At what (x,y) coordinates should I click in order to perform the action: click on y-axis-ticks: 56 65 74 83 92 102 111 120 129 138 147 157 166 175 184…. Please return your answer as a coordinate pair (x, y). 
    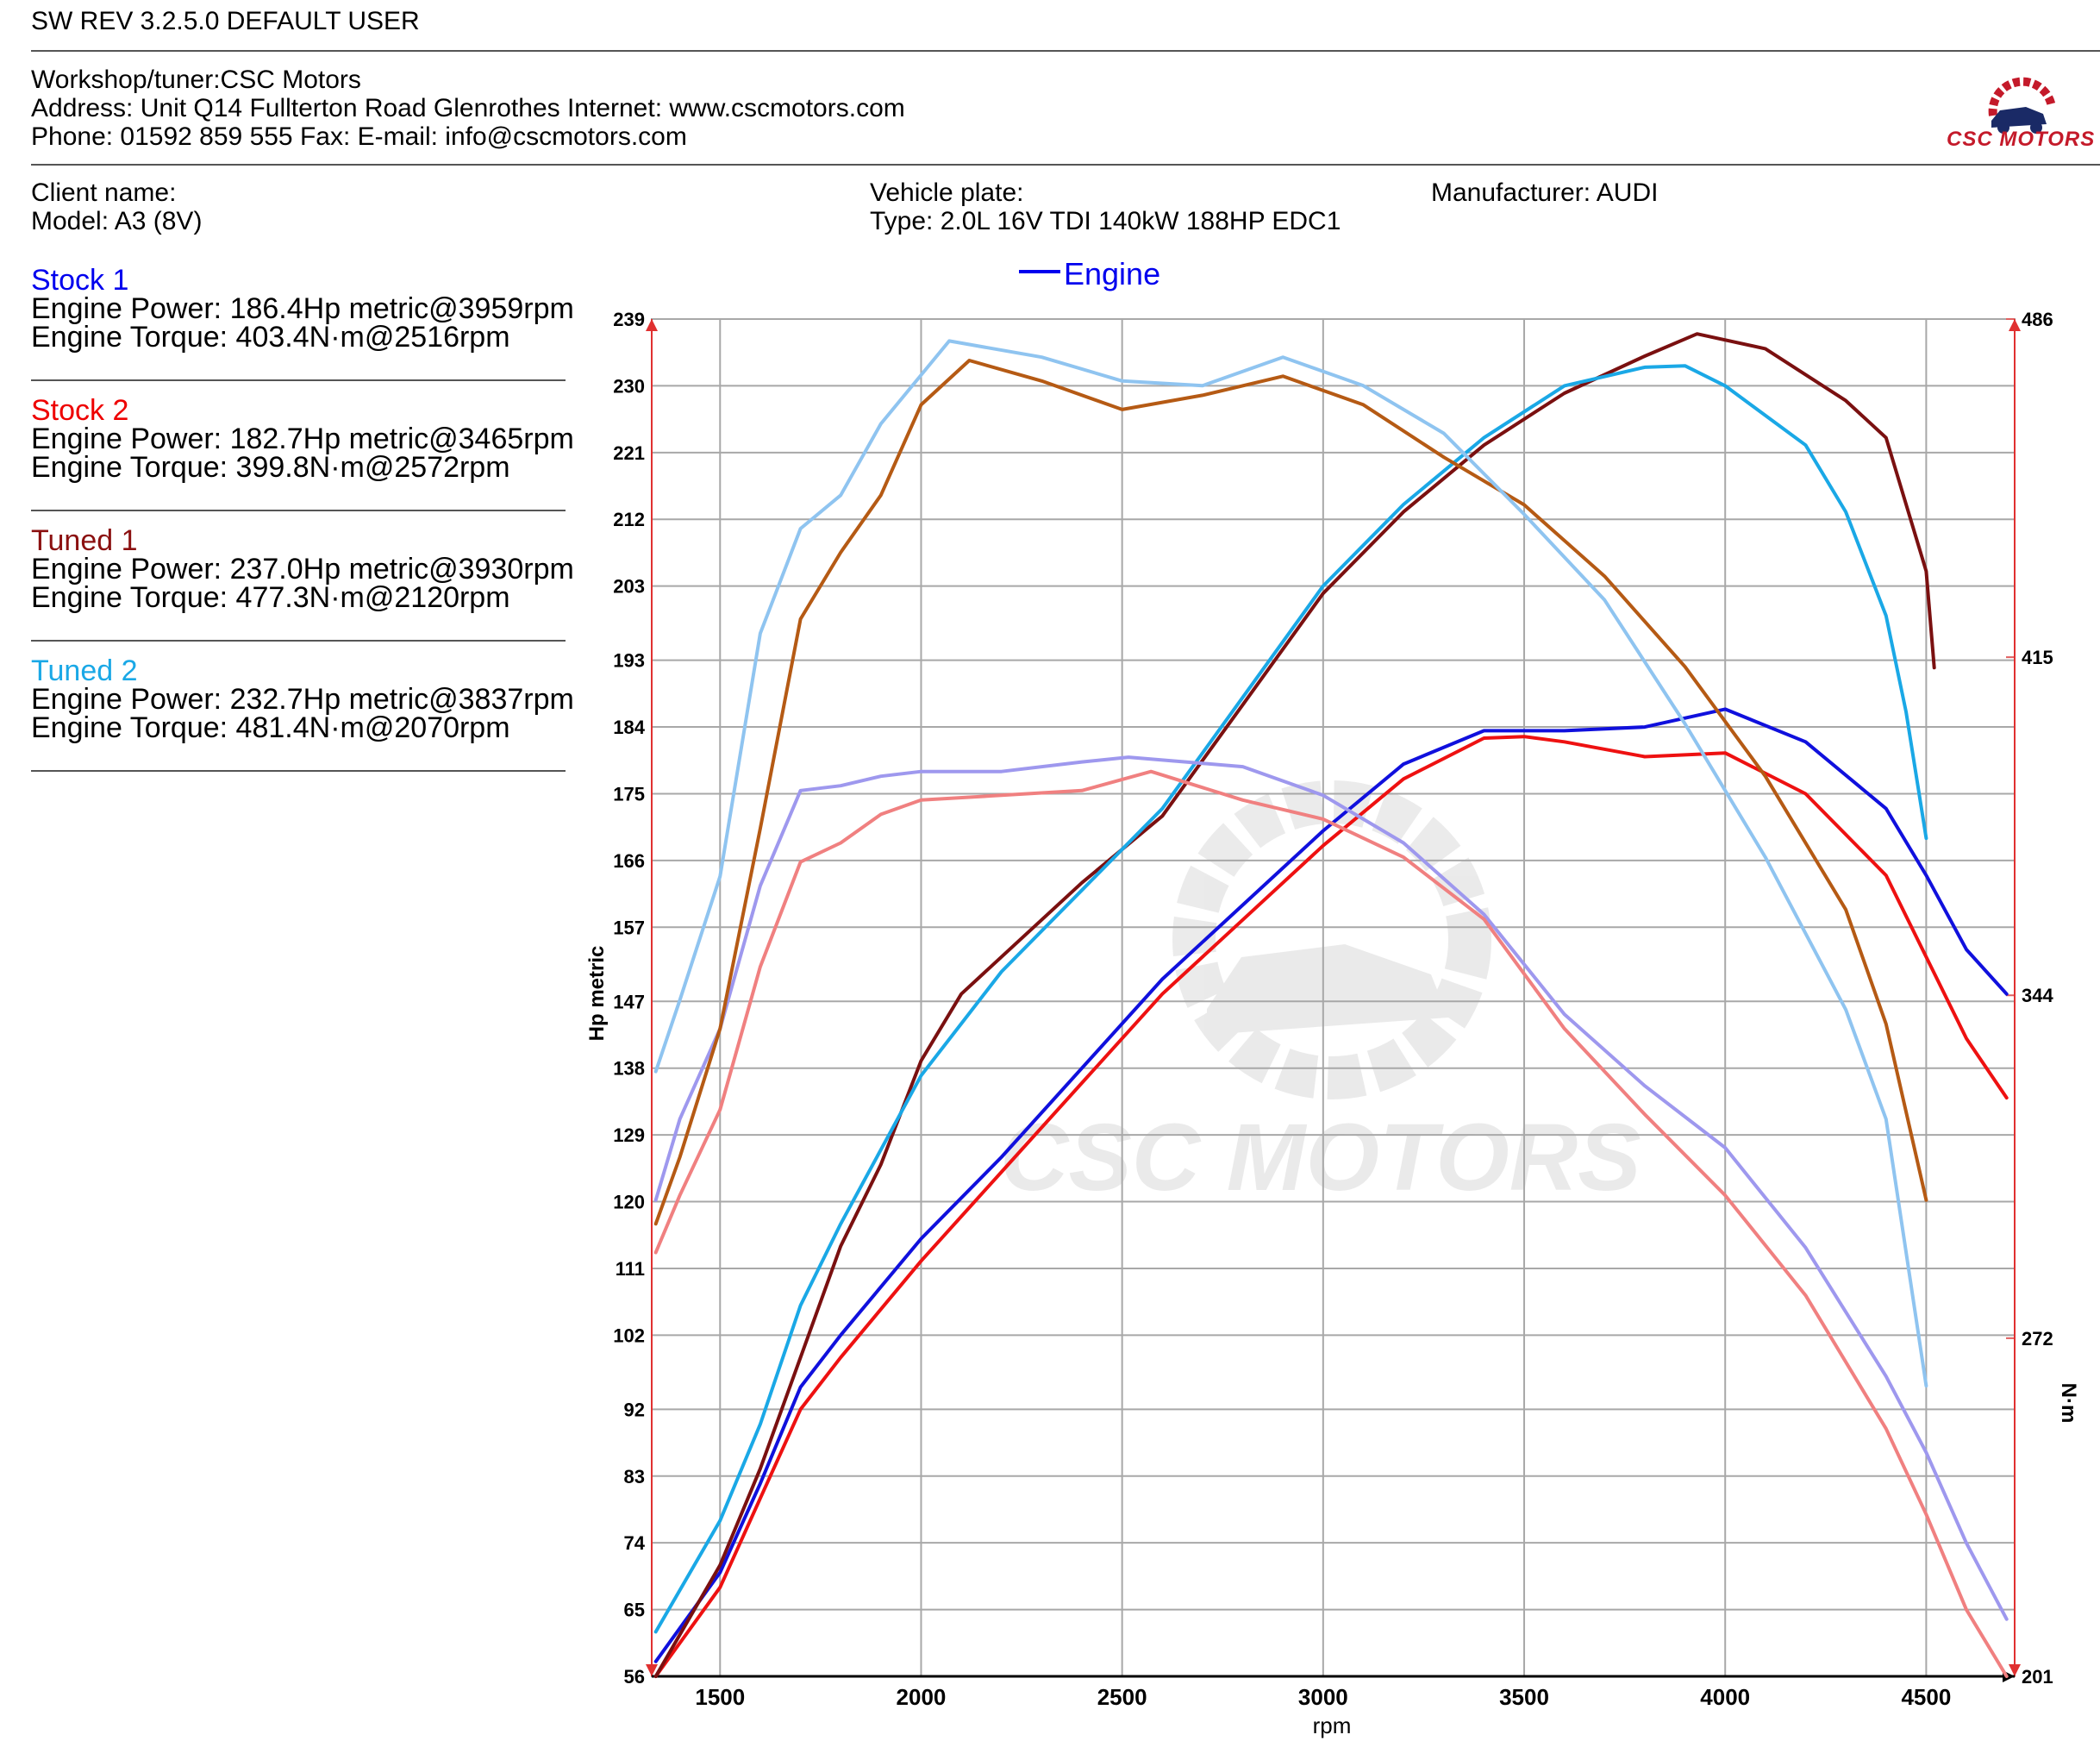
    Looking at the image, I should click on (629, 999).